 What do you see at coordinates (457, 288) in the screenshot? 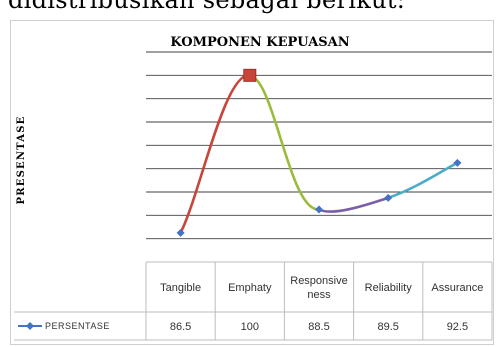
I see `category-label: Assurance` at bounding box center [457, 288].